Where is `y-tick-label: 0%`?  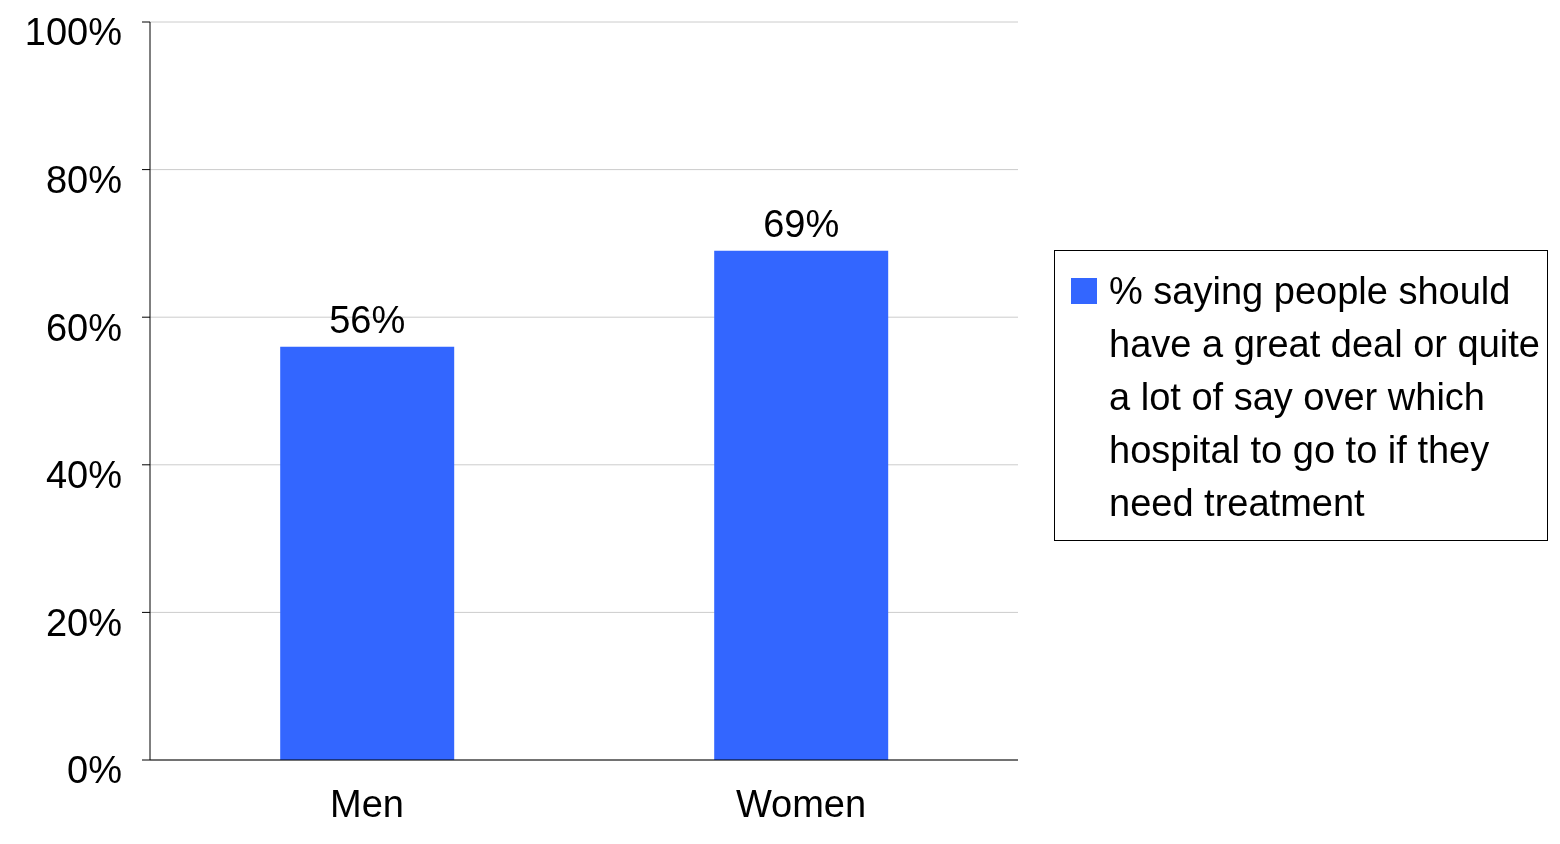 y-tick-label: 0% is located at coordinates (94, 770).